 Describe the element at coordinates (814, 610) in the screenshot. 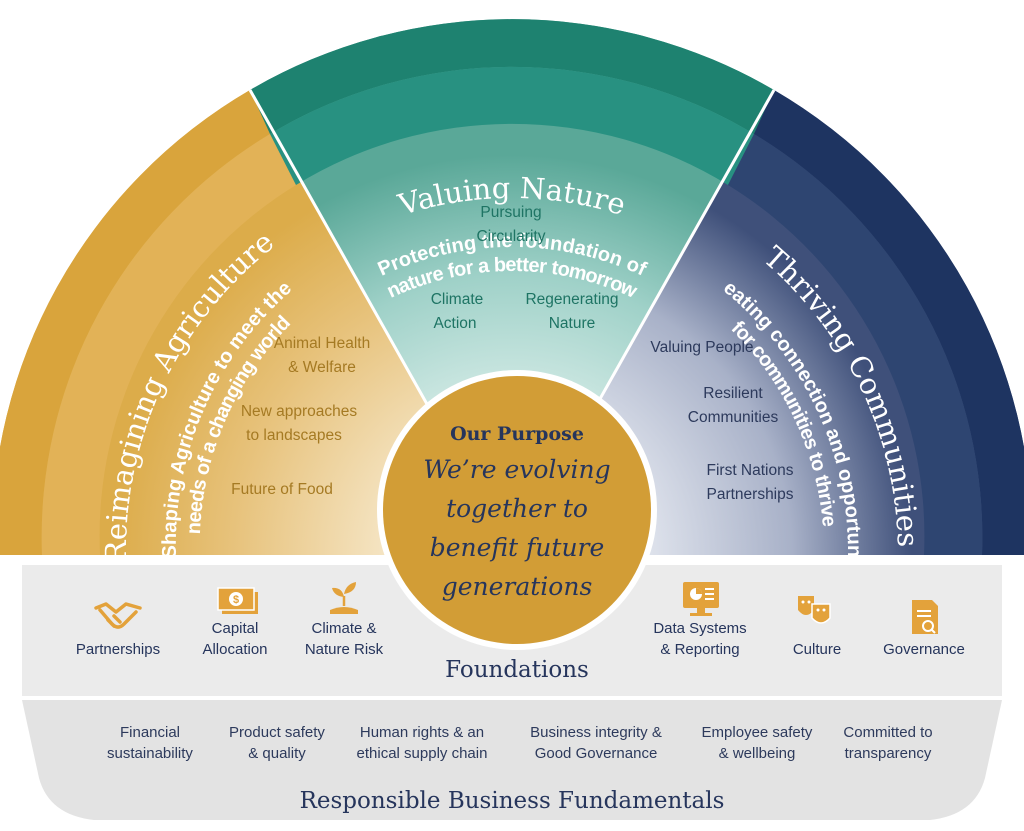

I see `theatre-masks-icon` at that location.